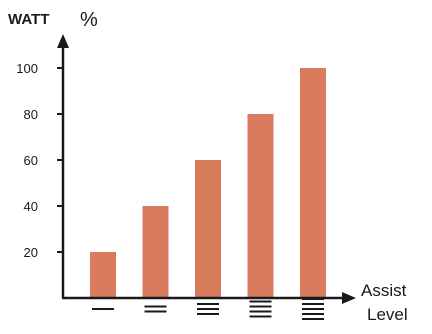 This screenshot has height=334, width=432. What do you see at coordinates (313, 309) in the screenshot?
I see `assist-level-5-icon` at bounding box center [313, 309].